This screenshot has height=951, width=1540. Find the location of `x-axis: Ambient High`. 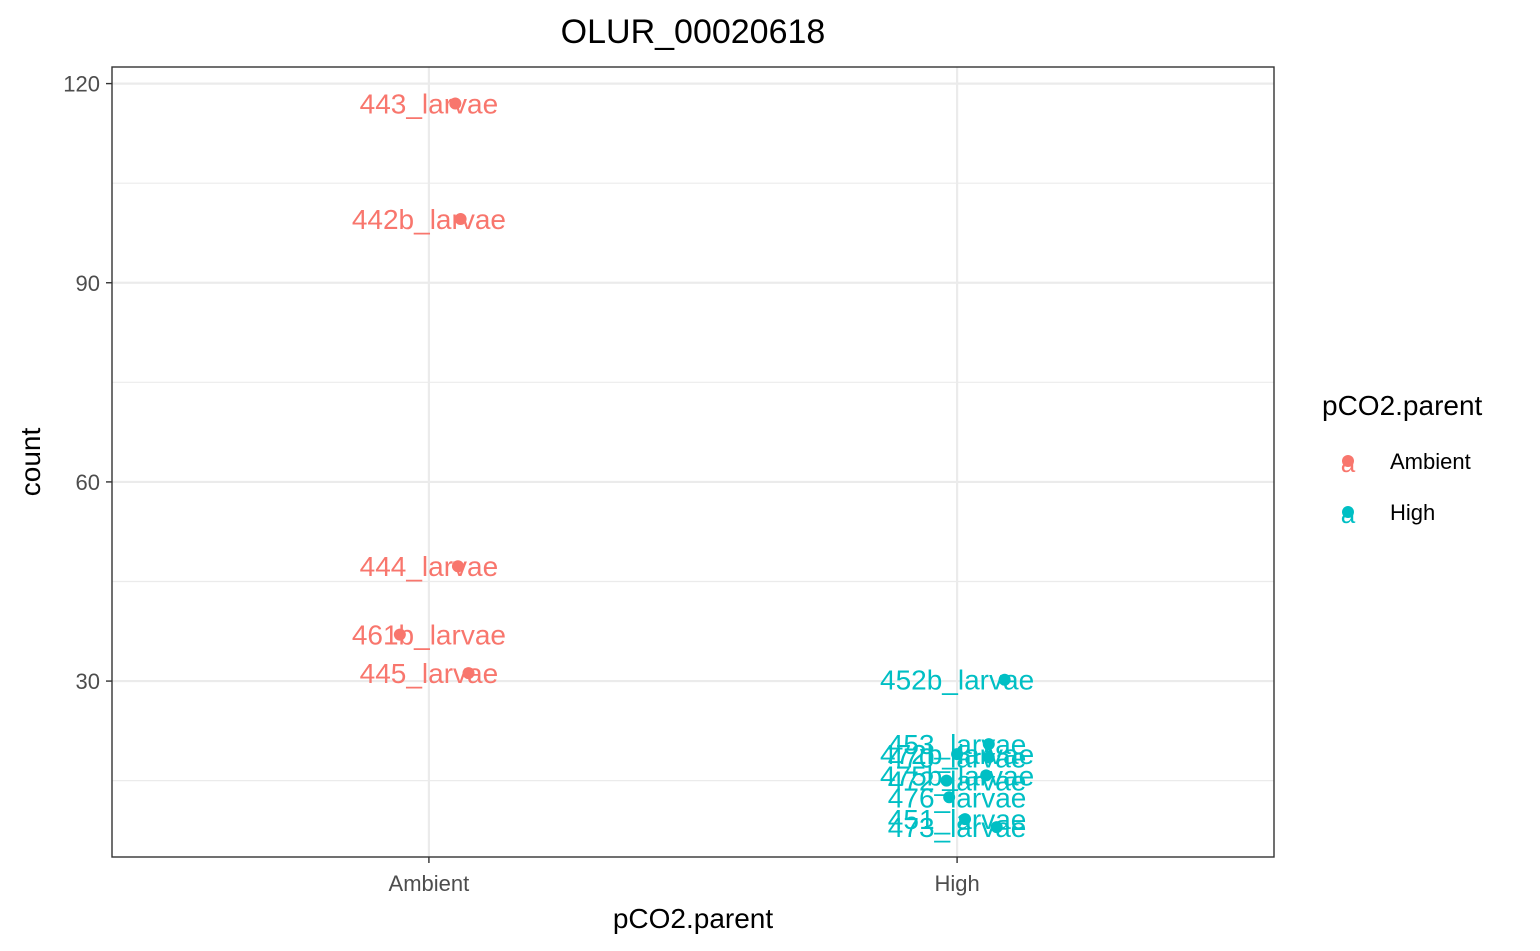

x-axis: Ambient High is located at coordinates (684, 876).